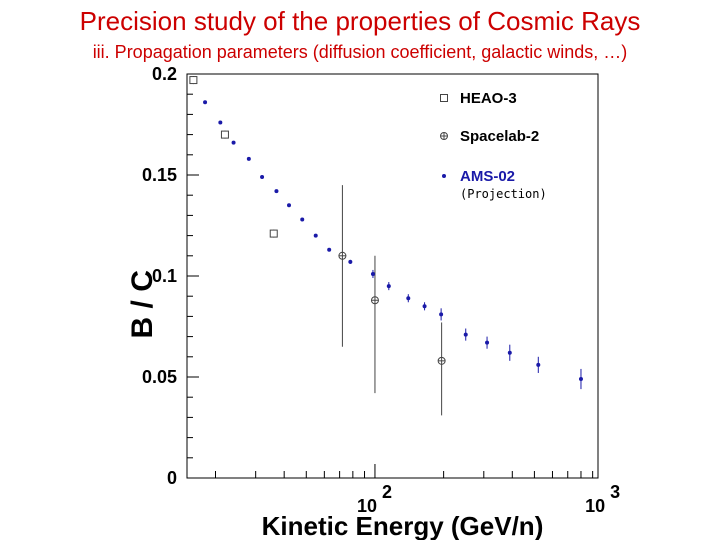  I want to click on y-tick-label: 0, so click(172, 478).